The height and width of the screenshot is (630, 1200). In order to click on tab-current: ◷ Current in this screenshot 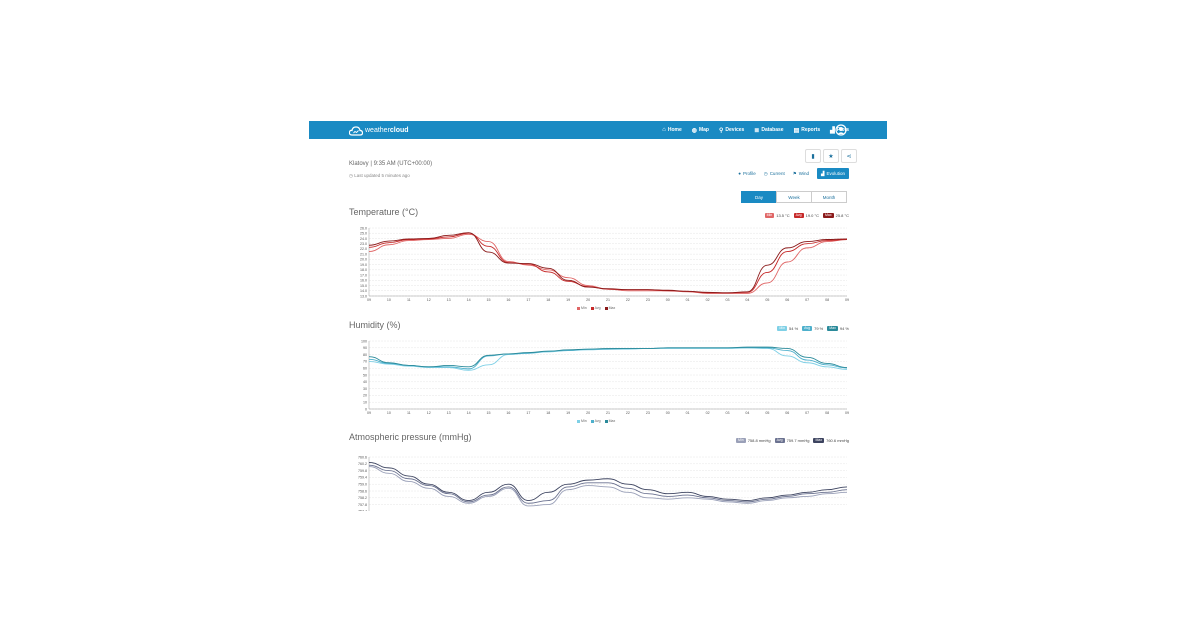, I will do `click(774, 174)`.